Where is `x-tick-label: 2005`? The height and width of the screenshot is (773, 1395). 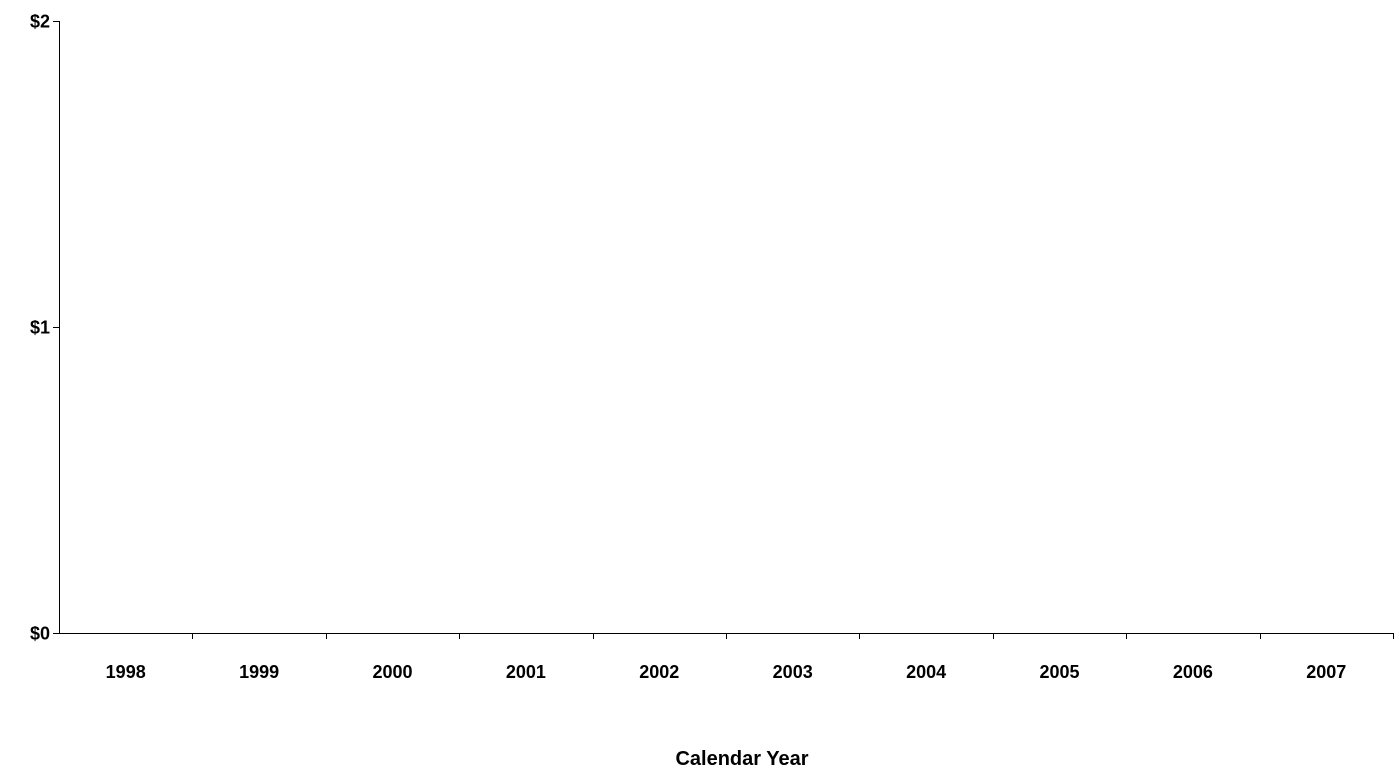 x-tick-label: 2005 is located at coordinates (1059, 672).